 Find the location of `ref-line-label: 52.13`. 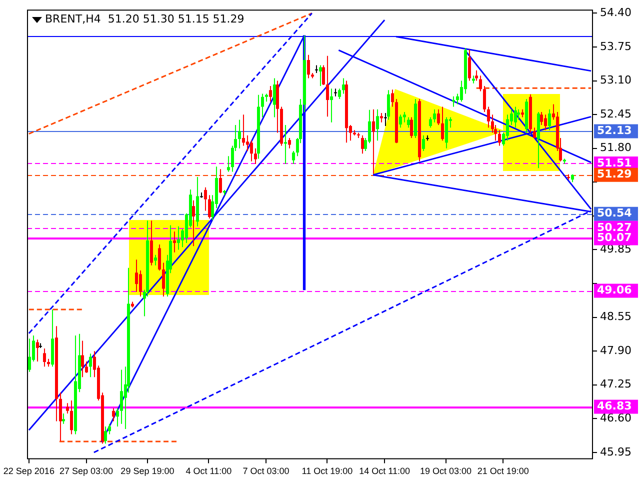

ref-line-label: 52.13 is located at coordinates (614, 131).